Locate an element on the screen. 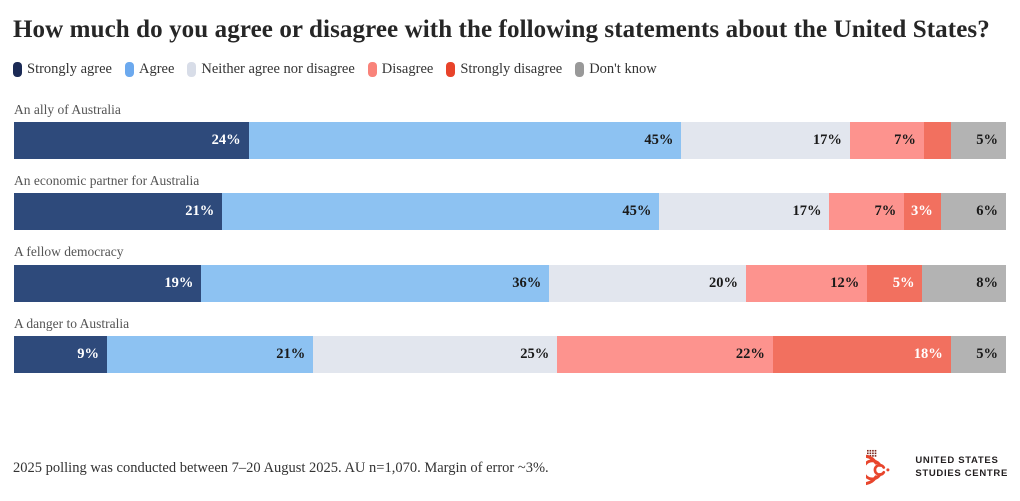 The image size is (1020, 501). bar-segment-strongly-disagree: 5% is located at coordinates (895, 283).